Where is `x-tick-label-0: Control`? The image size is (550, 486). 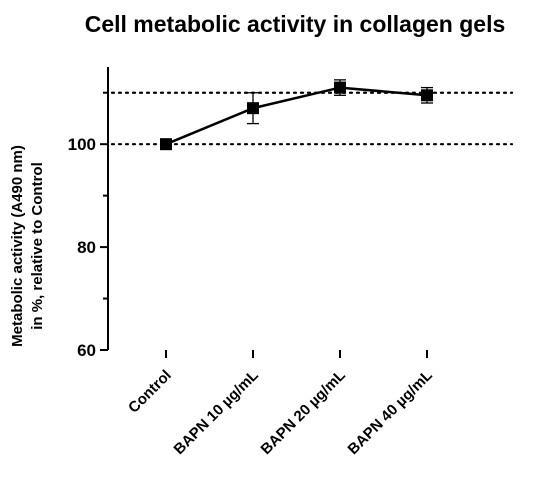
x-tick-label-0: Control is located at coordinates (150, 392).